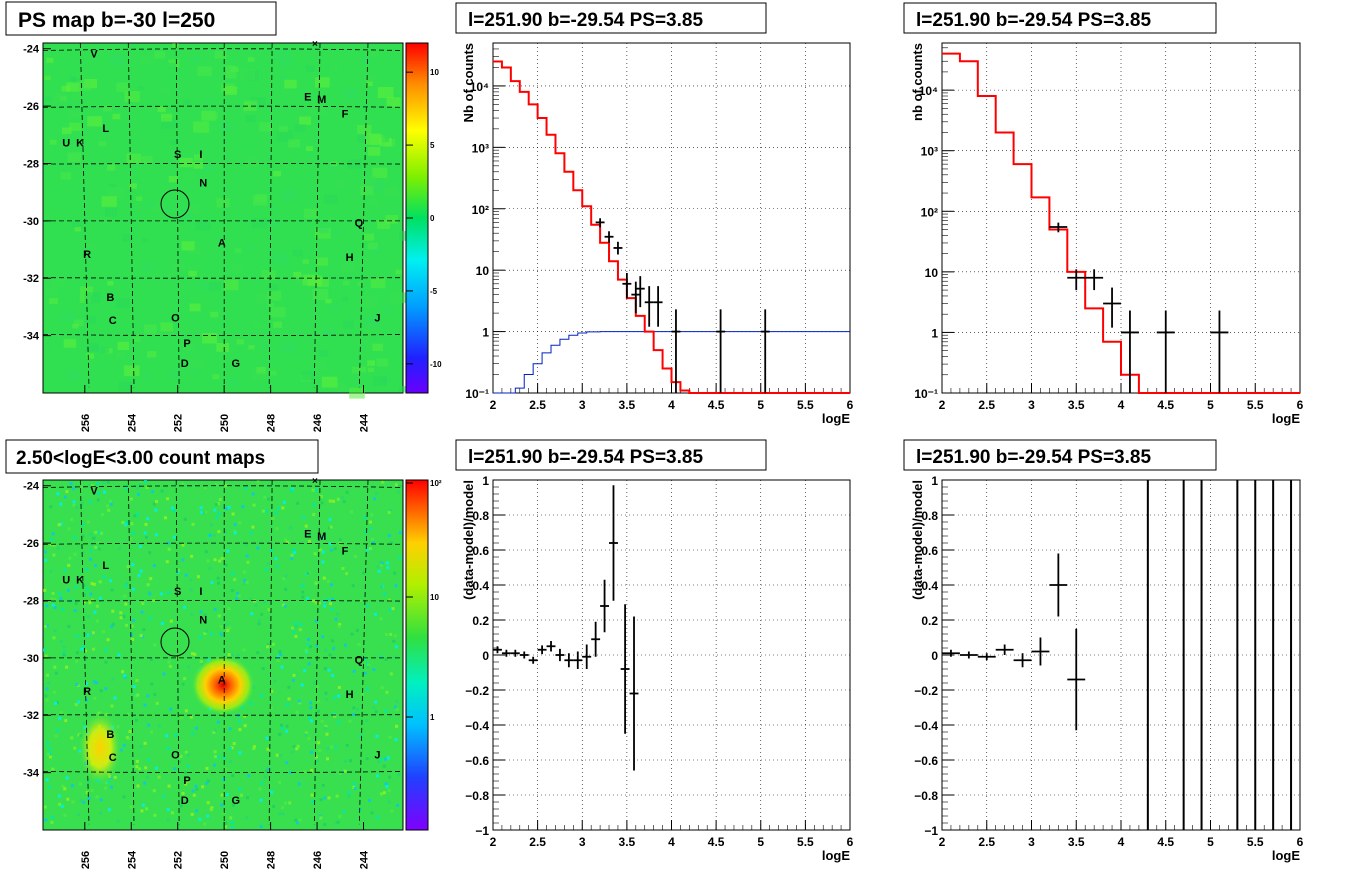 Image resolution: width=1348 pixels, height=875 pixels. Describe the element at coordinates (345, 552) in the screenshot. I see `source-label-f: F` at that location.